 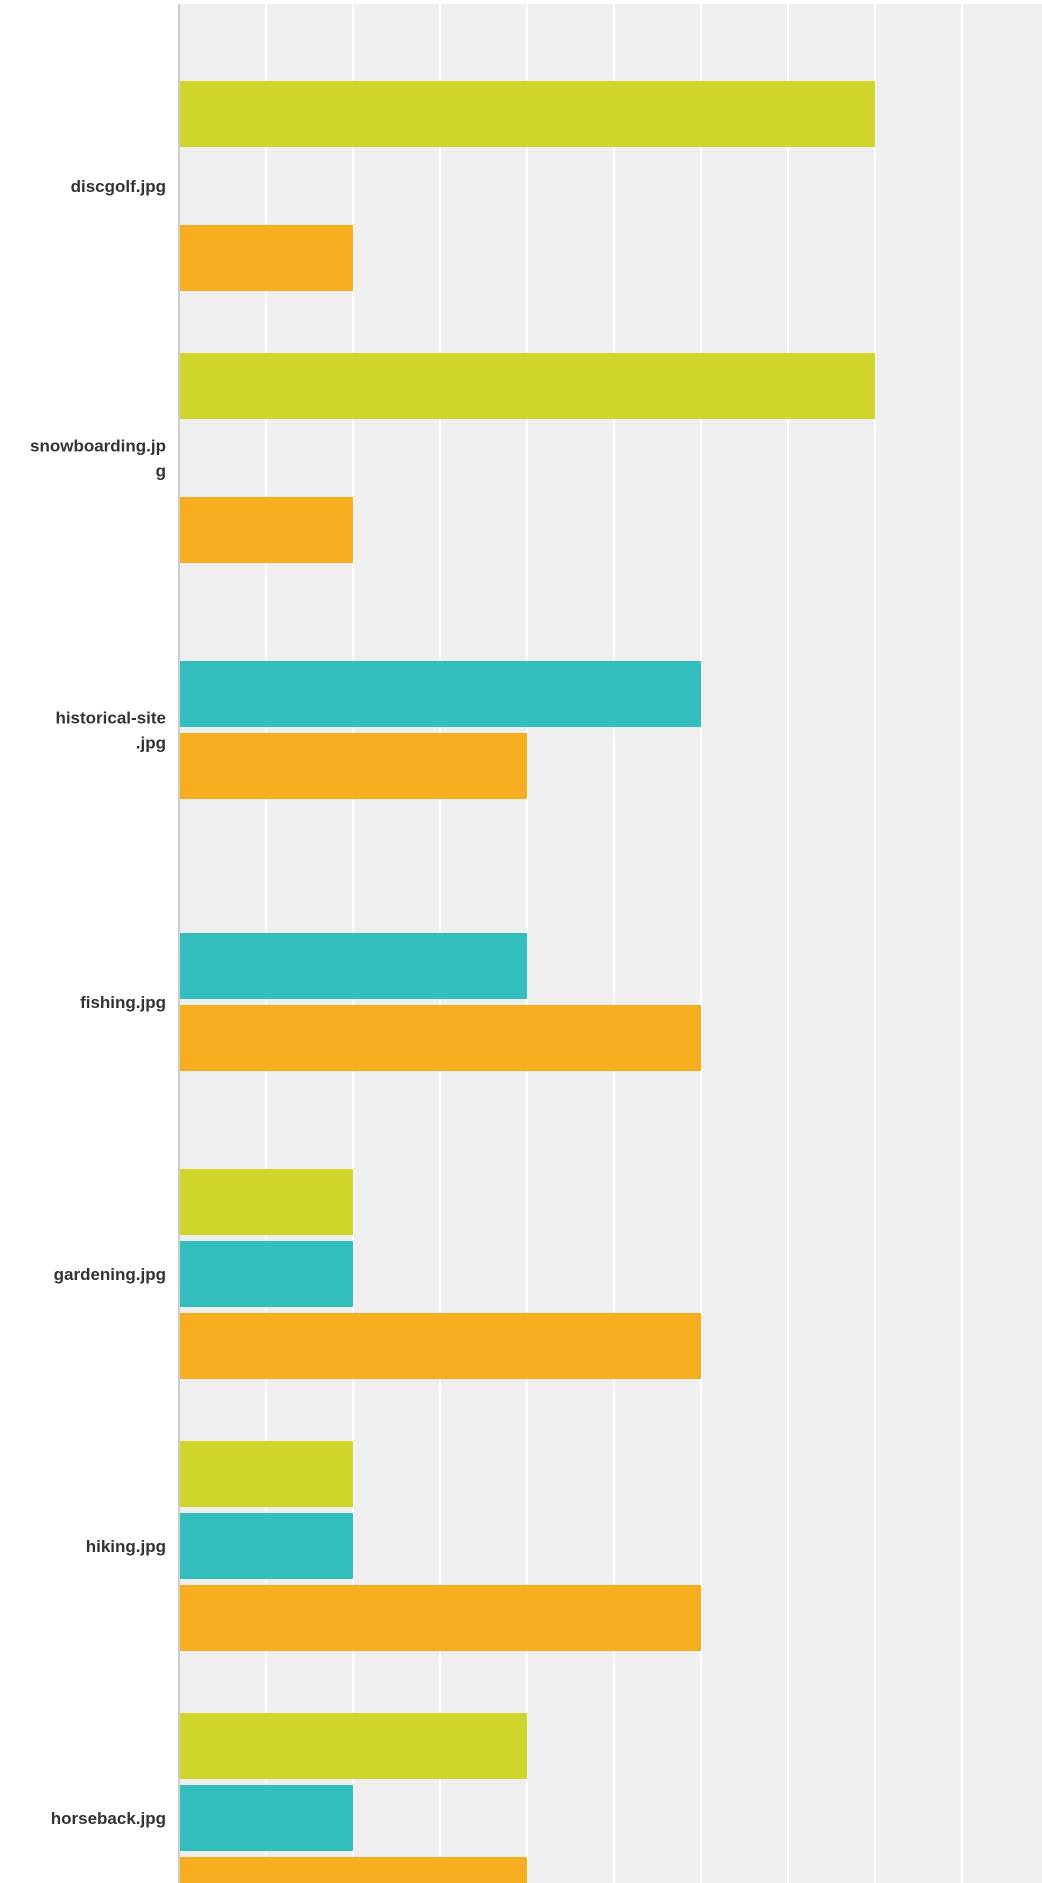 I want to click on category-label: snowboarding.jp g, so click(x=98, y=459).